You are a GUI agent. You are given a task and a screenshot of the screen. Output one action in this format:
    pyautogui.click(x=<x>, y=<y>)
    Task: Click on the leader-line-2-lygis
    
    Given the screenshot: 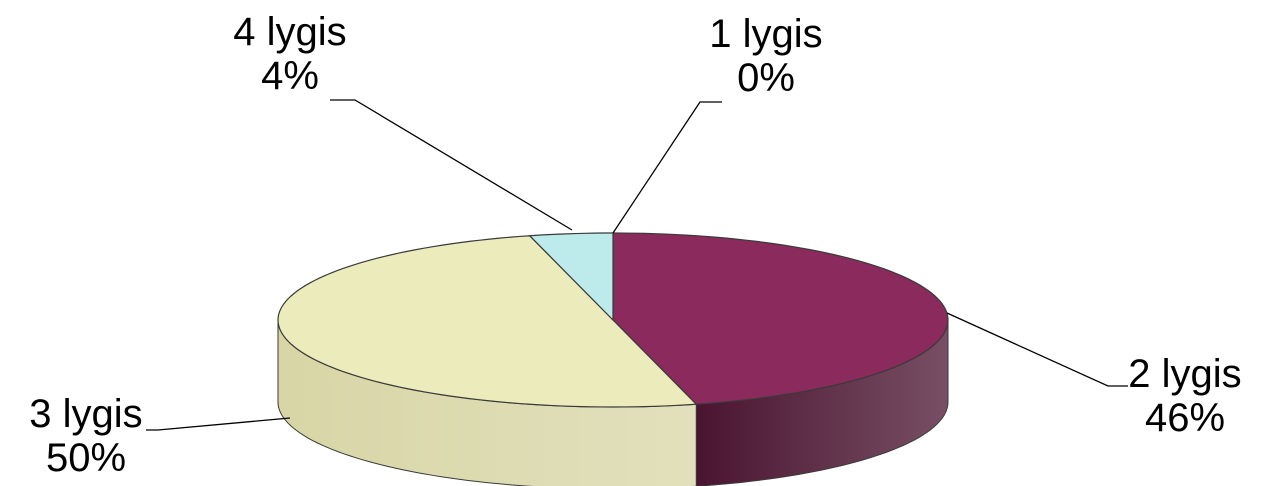 What is the action you would take?
    pyautogui.click(x=1037, y=349)
    